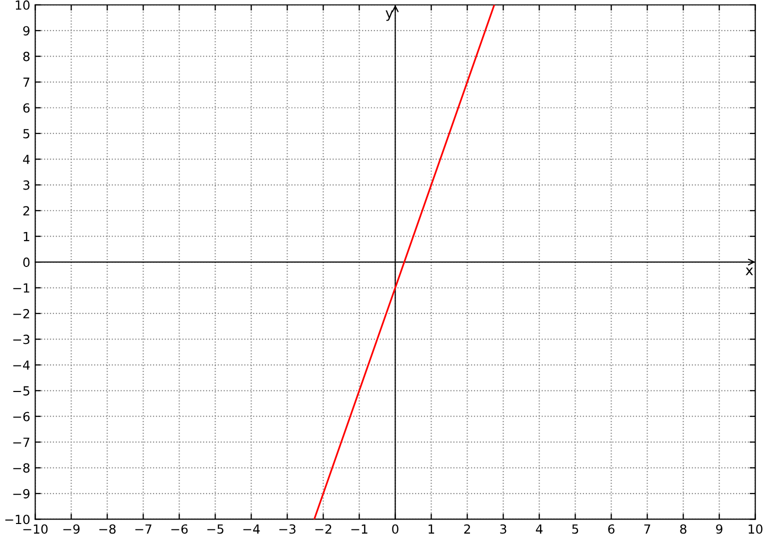 The image size is (766, 542). Describe the element at coordinates (539, 529) in the screenshot. I see `x-tick-label: 4` at that location.